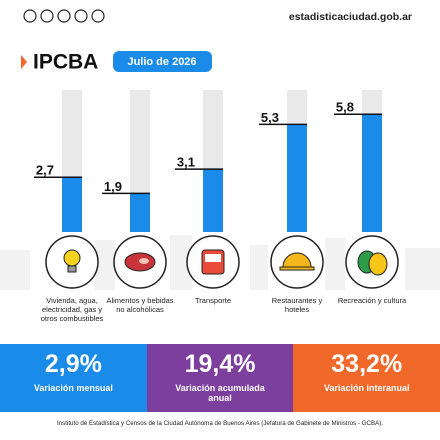 The height and width of the screenshot is (440, 440). What do you see at coordinates (213, 258) in the screenshot?
I see `bus-window` at bounding box center [213, 258].